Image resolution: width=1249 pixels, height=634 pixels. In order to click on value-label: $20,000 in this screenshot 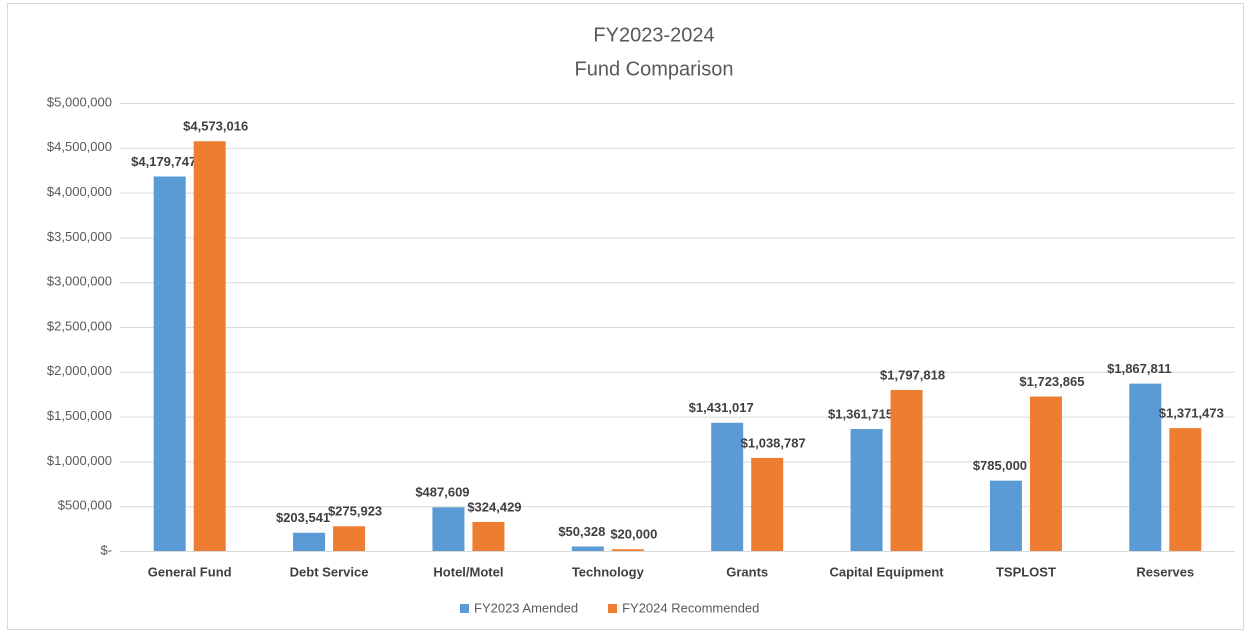, I will do `click(633, 534)`.